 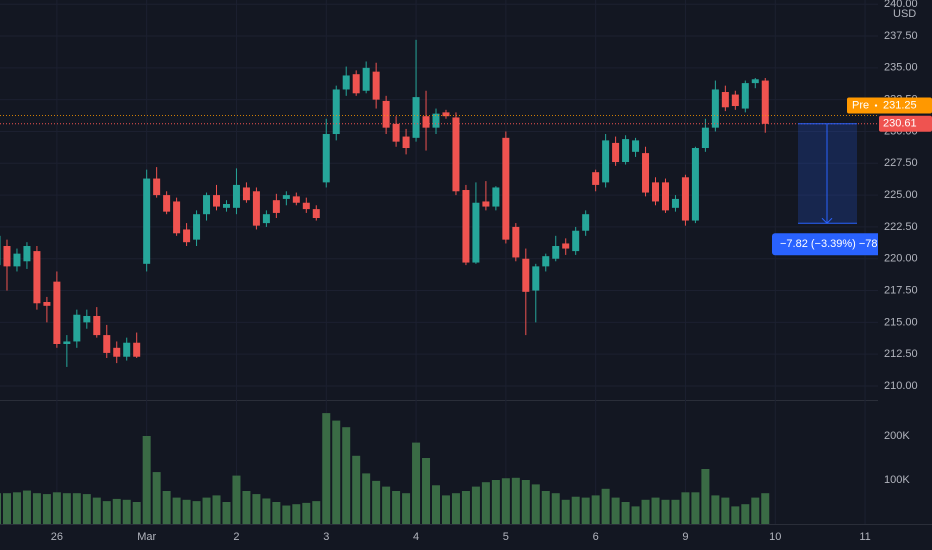 What do you see at coordinates (901, 68) in the screenshot?
I see `y-tick-label: 235.00` at bounding box center [901, 68].